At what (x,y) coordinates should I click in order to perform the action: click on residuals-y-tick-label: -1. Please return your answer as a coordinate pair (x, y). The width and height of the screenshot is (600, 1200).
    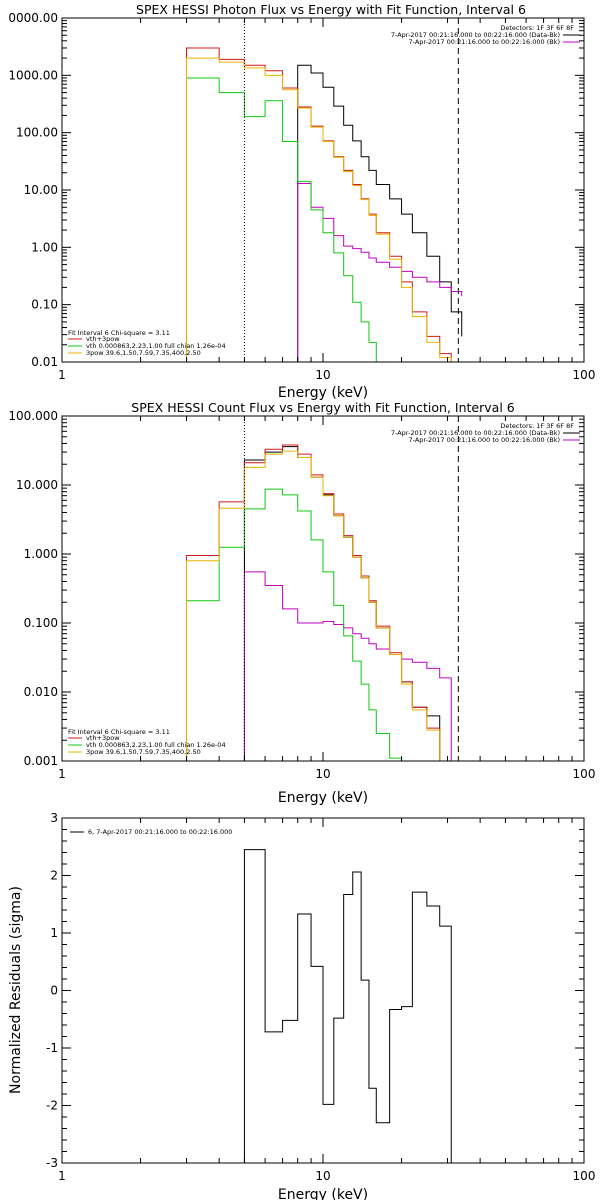
    Looking at the image, I should click on (52, 1048).